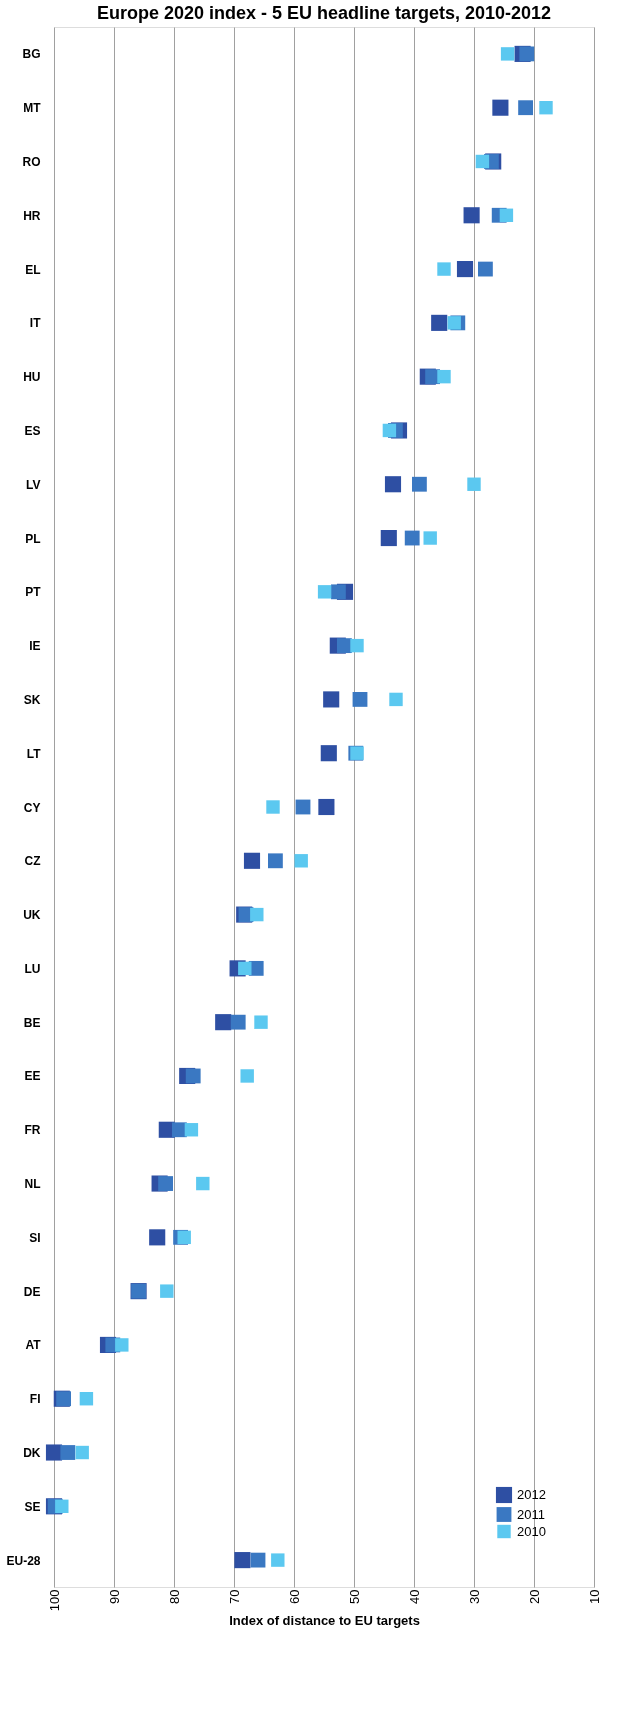  Describe the element at coordinates (54, 1600) in the screenshot. I see `x-tick-label: 100` at that location.